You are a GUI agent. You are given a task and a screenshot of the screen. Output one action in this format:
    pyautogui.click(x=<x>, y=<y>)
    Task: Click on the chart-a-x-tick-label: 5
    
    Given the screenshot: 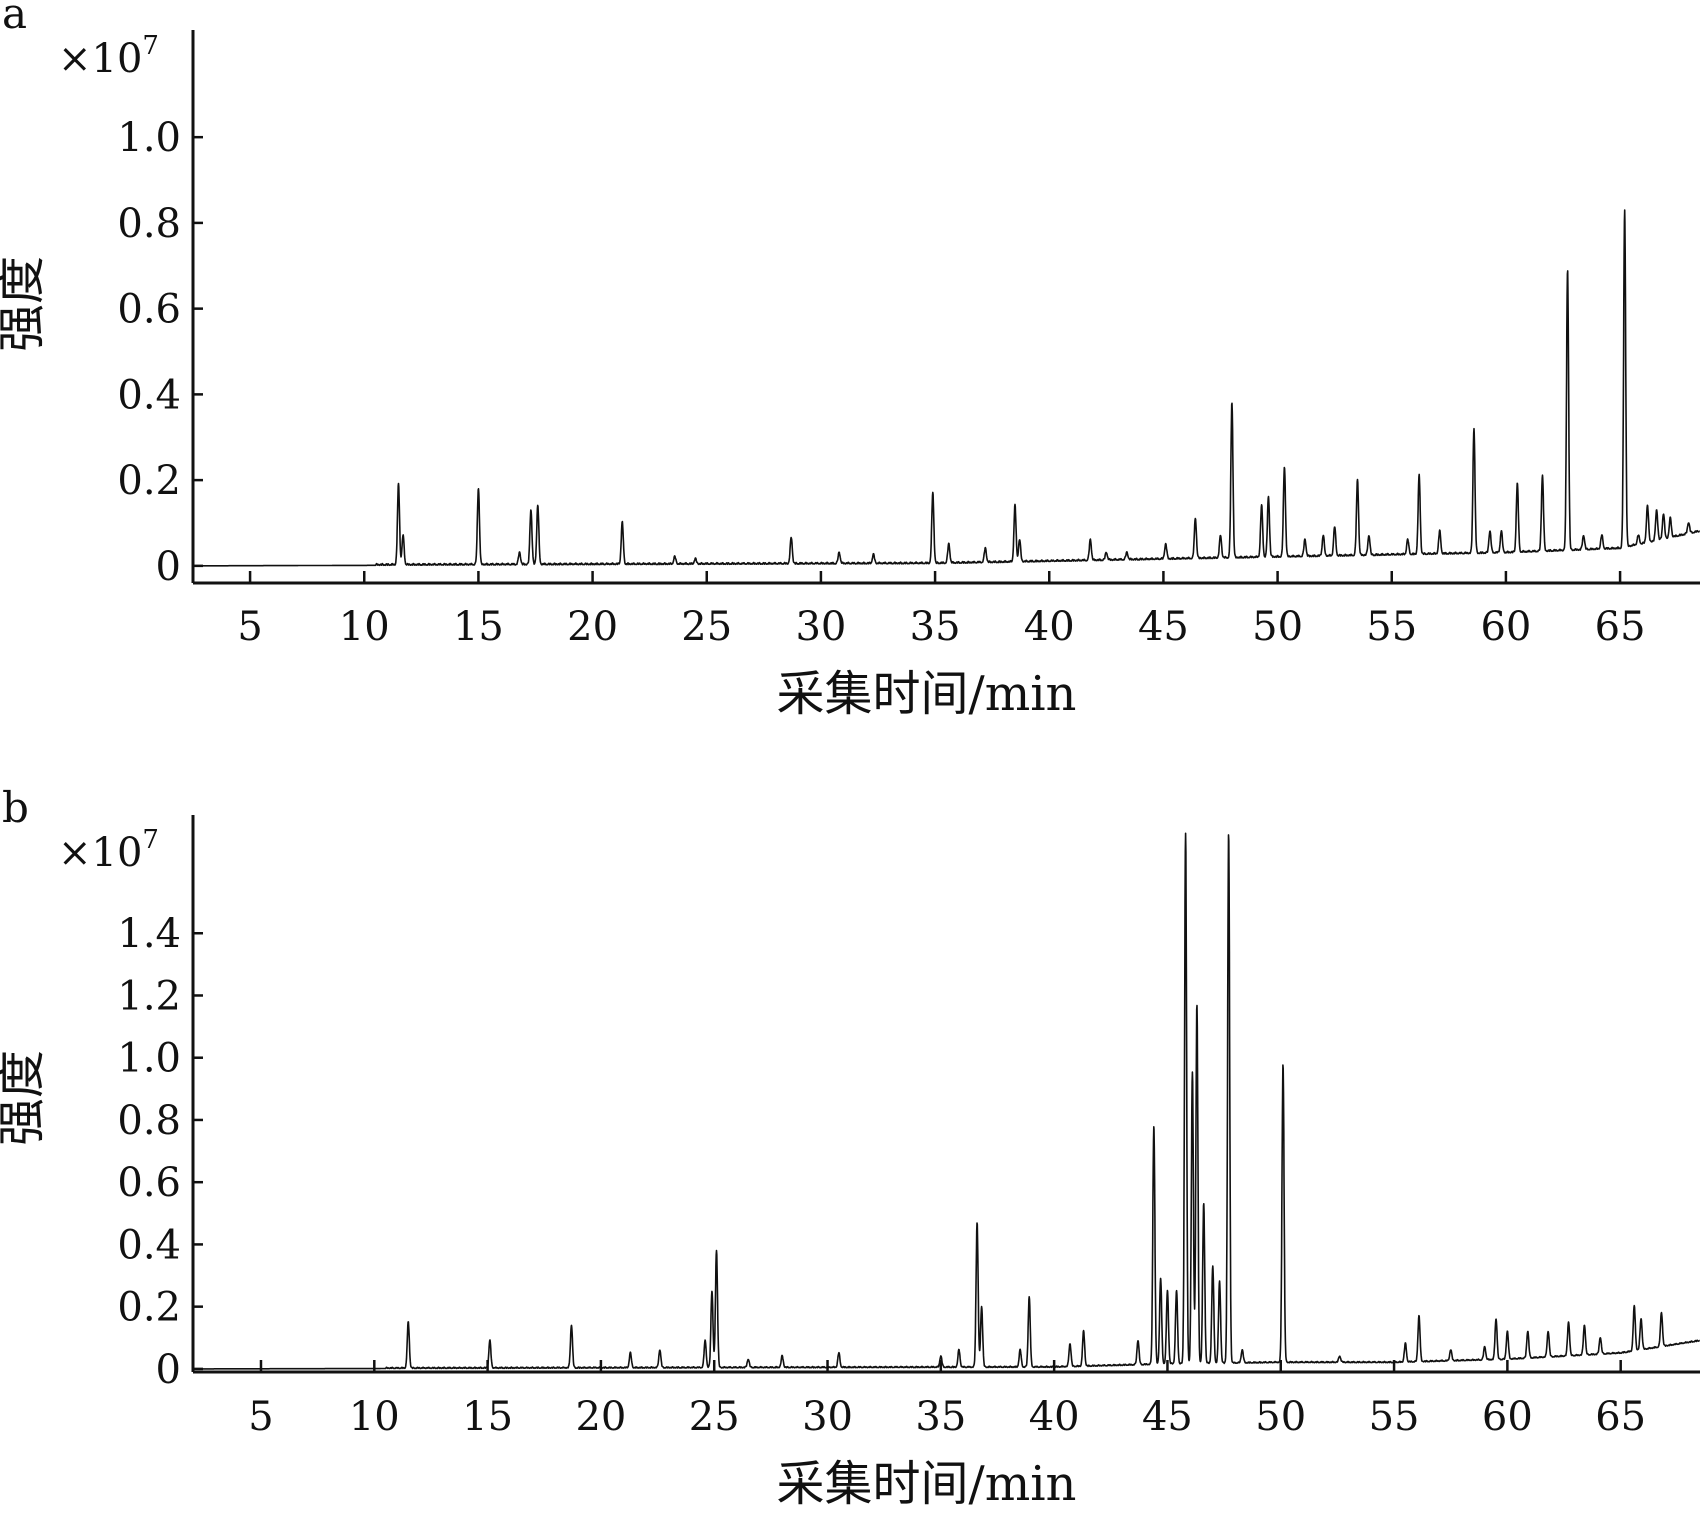 What is the action you would take?
    pyautogui.click(x=249, y=627)
    